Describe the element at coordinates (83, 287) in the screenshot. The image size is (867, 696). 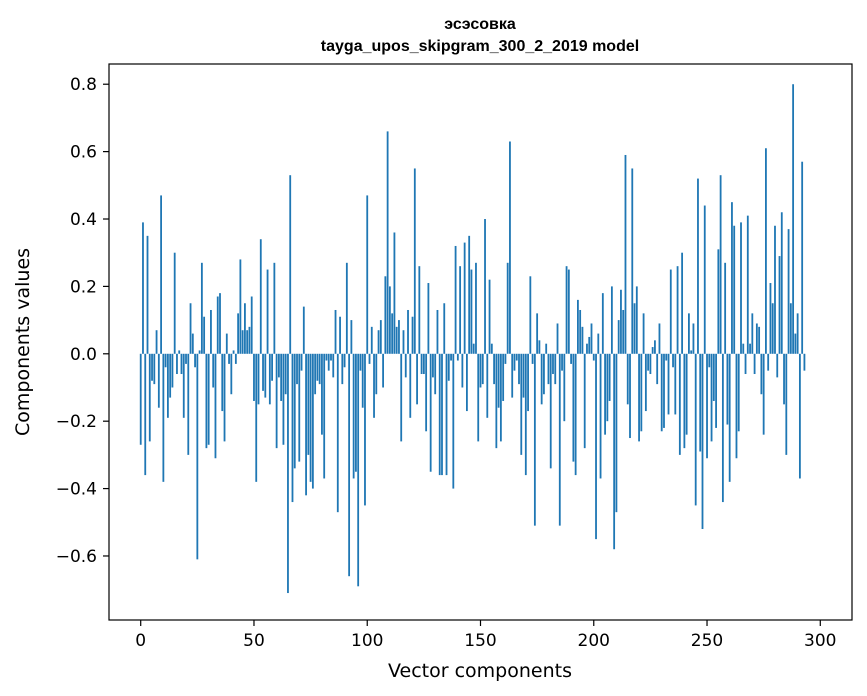
I see `y-tick-label: 0.2` at that location.